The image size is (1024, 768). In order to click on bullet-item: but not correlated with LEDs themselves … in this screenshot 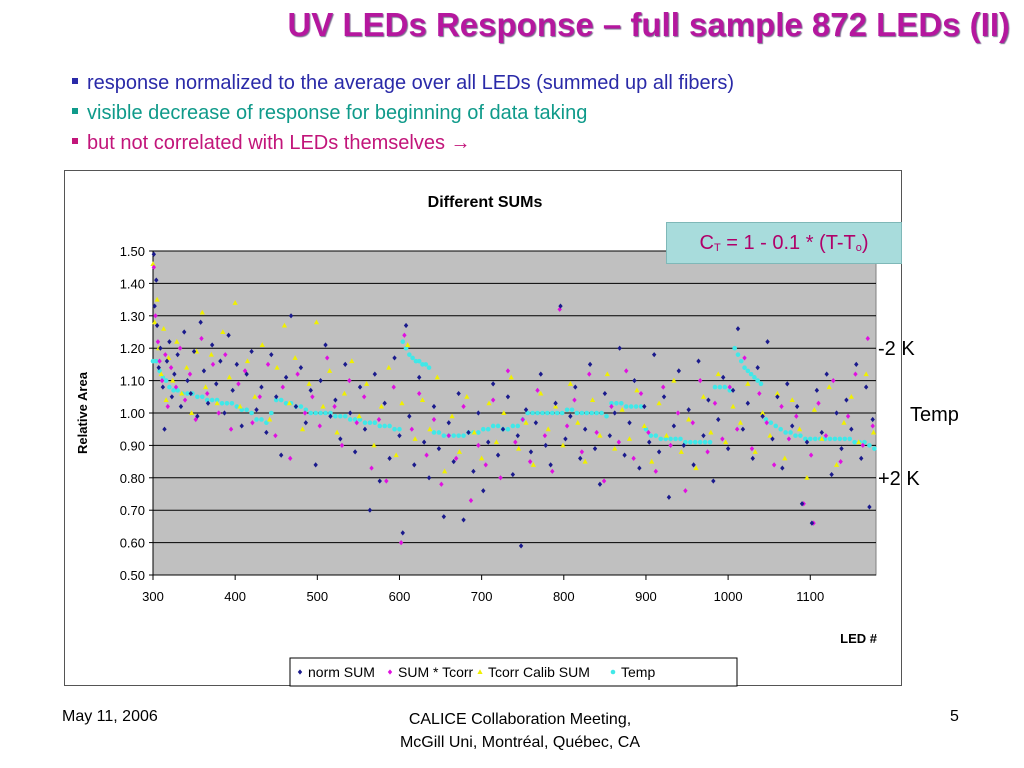, I will do `click(403, 143)`.